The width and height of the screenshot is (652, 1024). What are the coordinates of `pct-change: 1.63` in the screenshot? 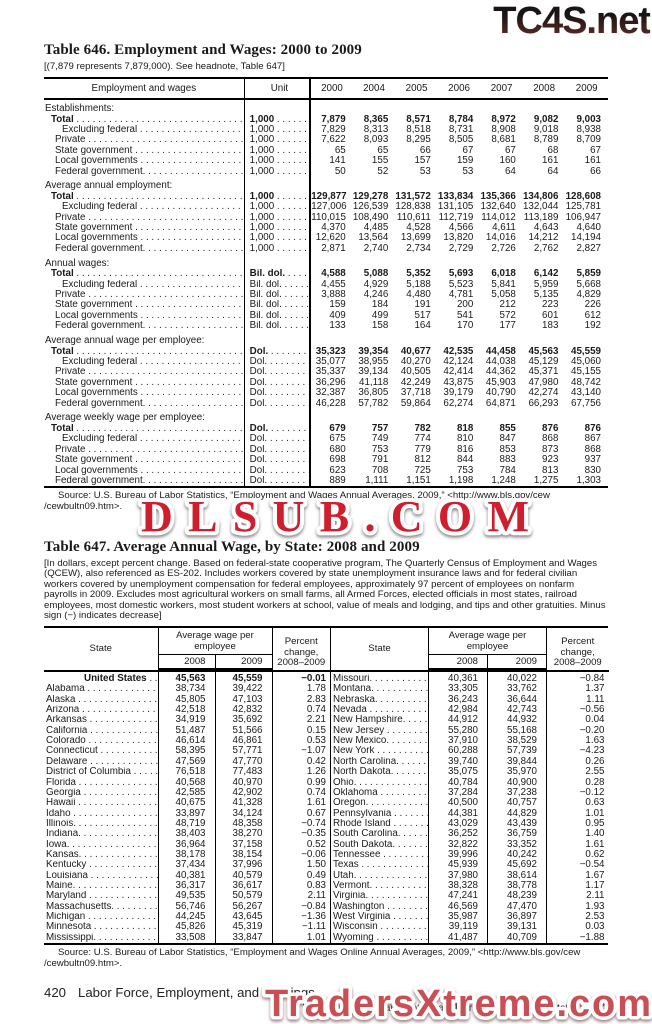 It's located at (577, 741).